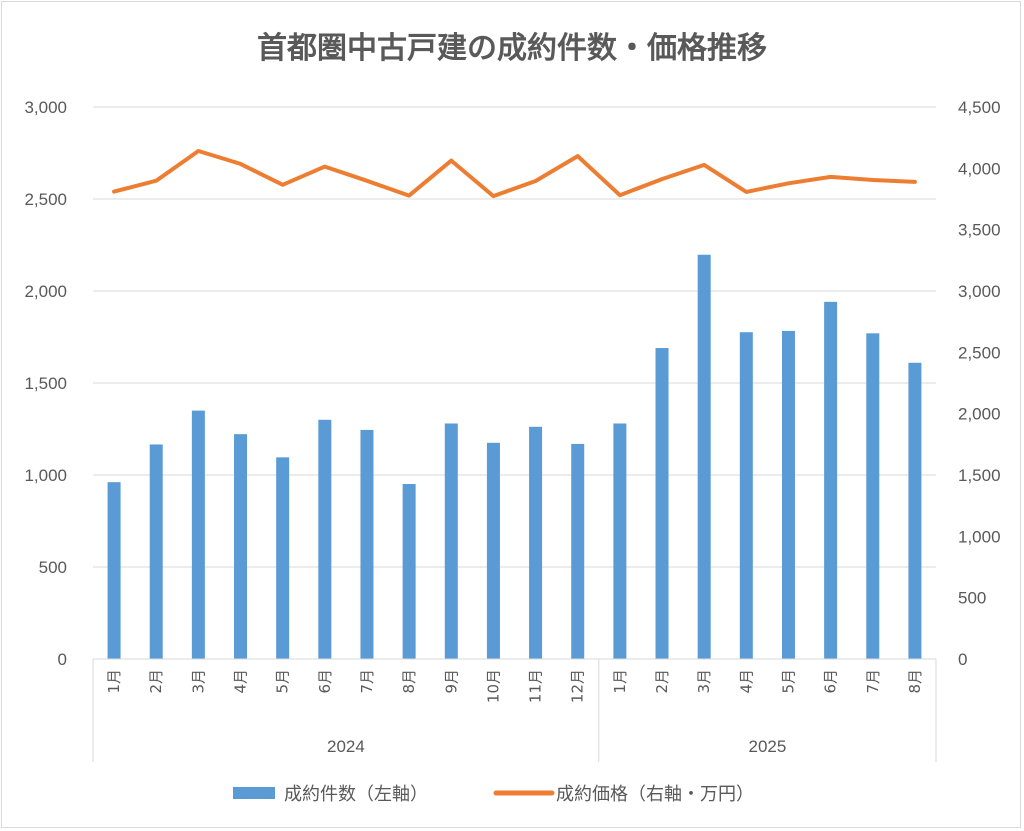  Describe the element at coordinates (962, 659) in the screenshot. I see `y-right-tick-label: 0` at that location.